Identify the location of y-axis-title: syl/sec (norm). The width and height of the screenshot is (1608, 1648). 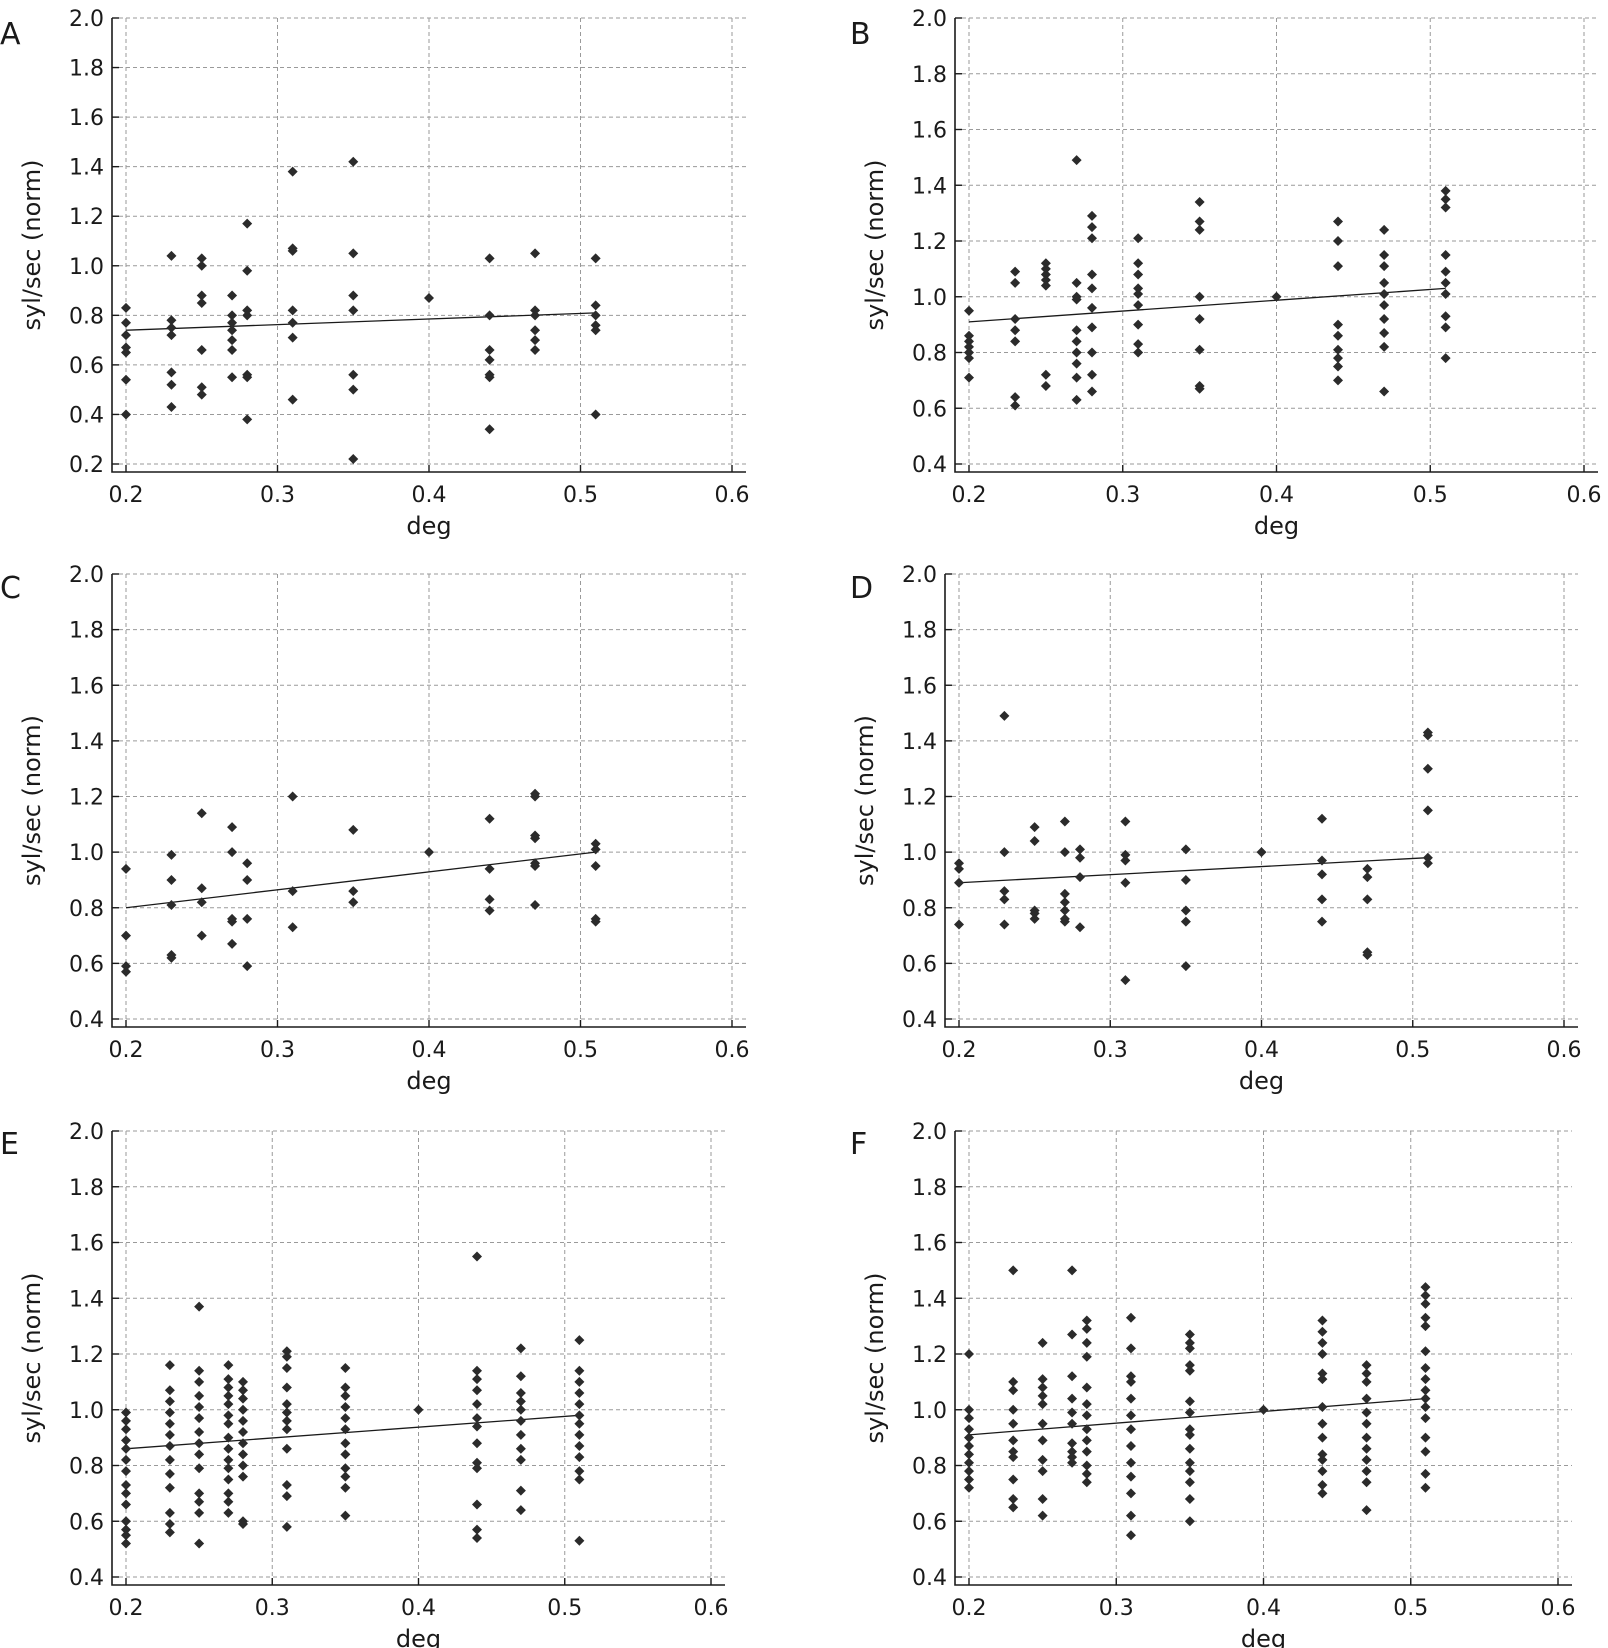
(32, 1358).